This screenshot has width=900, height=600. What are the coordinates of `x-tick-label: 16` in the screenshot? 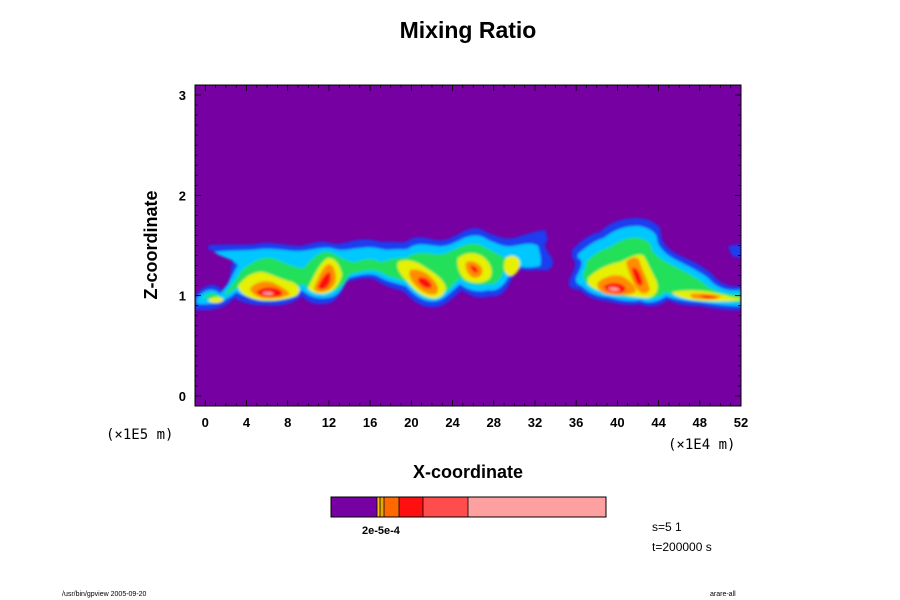 It's located at (370, 422).